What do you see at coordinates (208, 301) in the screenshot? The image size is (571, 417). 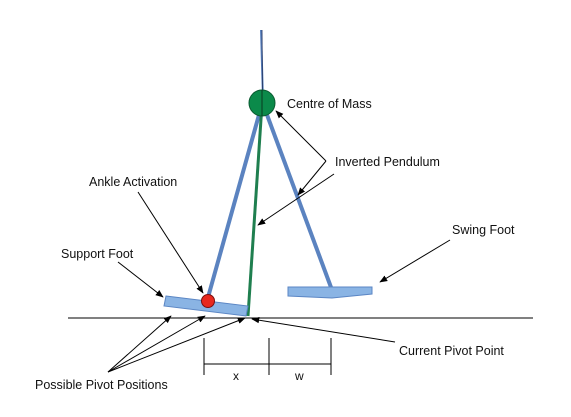 I see `ankle-activation-dot` at bounding box center [208, 301].